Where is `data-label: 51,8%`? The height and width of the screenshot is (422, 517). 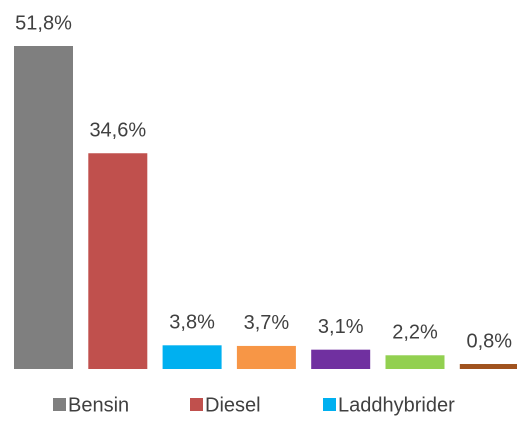 data-label: 51,8% is located at coordinates (43, 23).